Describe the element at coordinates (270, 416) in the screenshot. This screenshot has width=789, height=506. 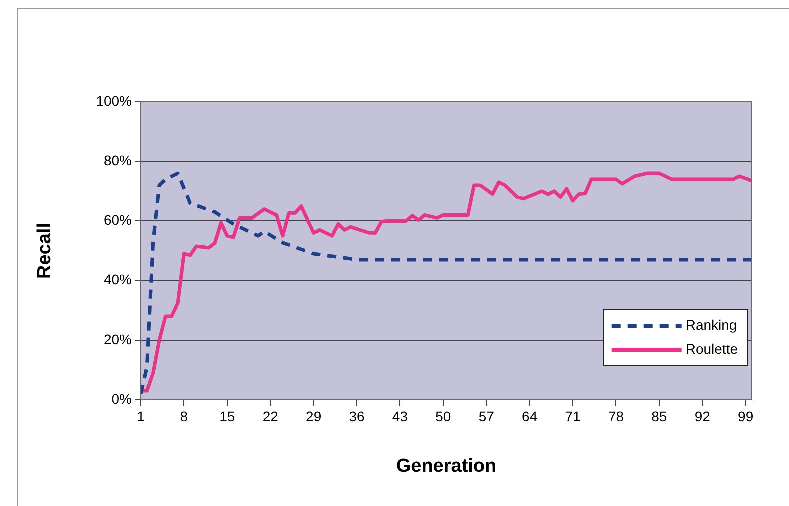
I see `x-tick-label: 22` at that location.